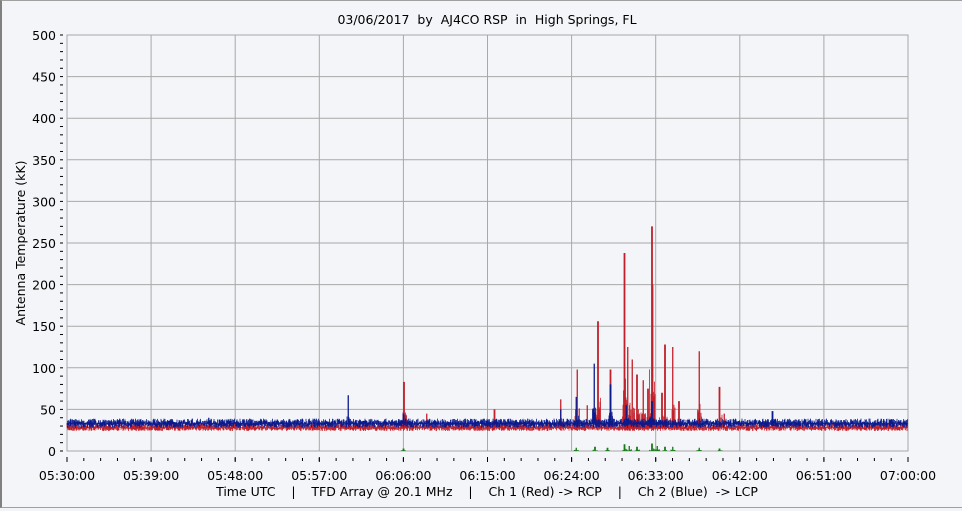 The width and height of the screenshot is (962, 511). What do you see at coordinates (403, 475) in the screenshot?
I see `x-tick-label: 06:06:00` at bounding box center [403, 475].